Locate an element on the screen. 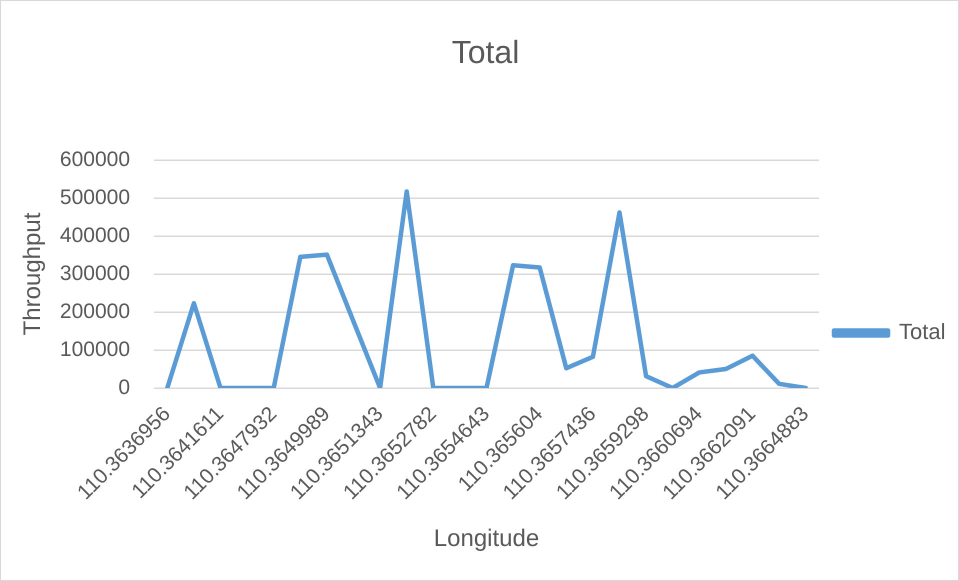 This screenshot has height=581, width=959. y-tick-label: 300000 is located at coordinates (95, 273).